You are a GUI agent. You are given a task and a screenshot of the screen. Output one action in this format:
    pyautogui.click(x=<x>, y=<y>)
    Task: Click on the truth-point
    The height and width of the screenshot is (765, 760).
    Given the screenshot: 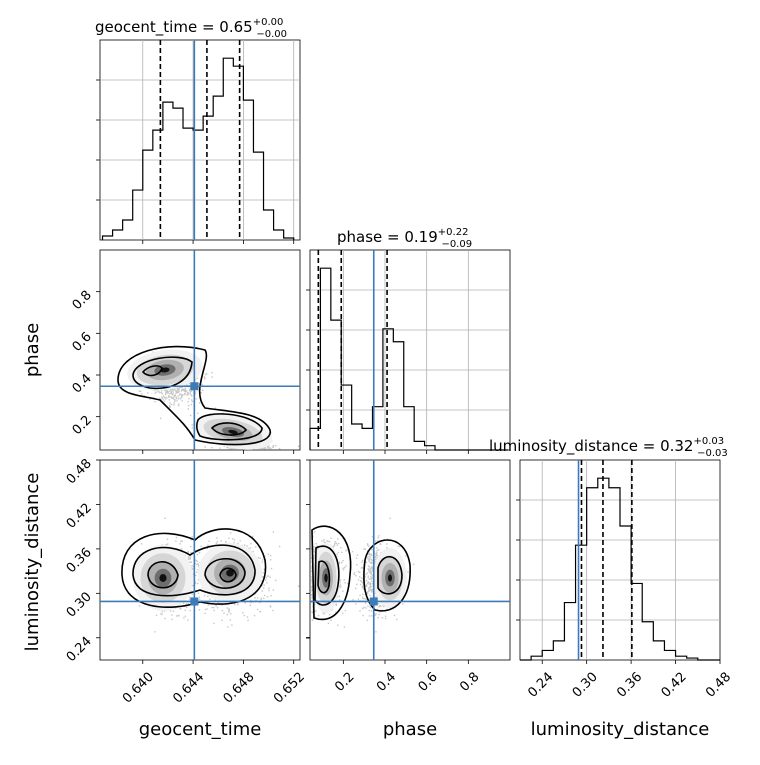 What is the action you would take?
    pyautogui.click(x=373, y=601)
    